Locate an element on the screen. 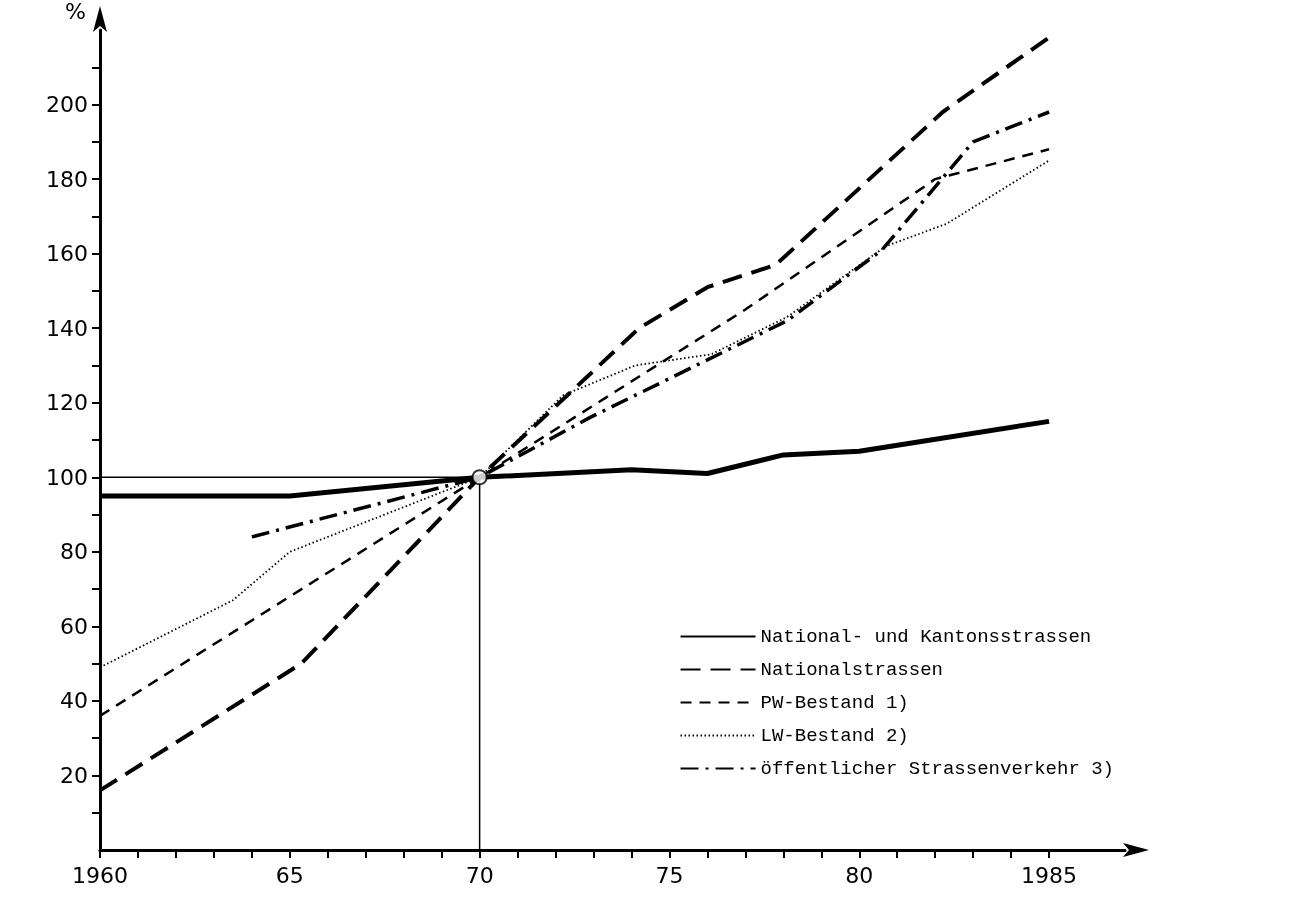 This screenshot has height=913, width=1299. x-tick-label: 80 is located at coordinates (859, 875).